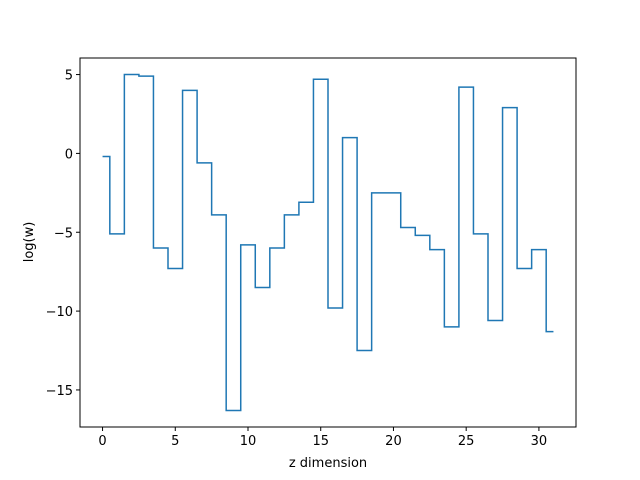 This screenshot has height=480, width=640. I want to click on y-tick-label: 0, so click(69, 154).